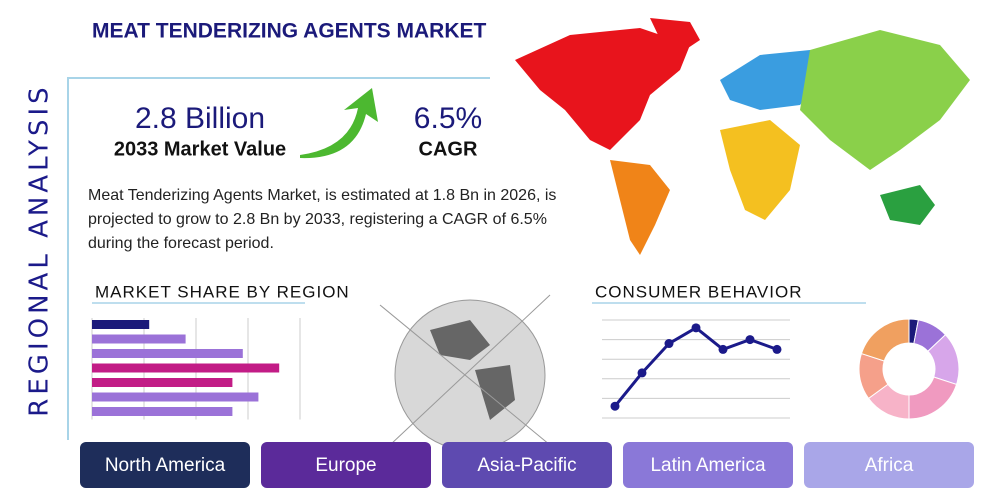 The image size is (1000, 504). I want to click on region-label: Asia-Pacific, so click(526, 465).